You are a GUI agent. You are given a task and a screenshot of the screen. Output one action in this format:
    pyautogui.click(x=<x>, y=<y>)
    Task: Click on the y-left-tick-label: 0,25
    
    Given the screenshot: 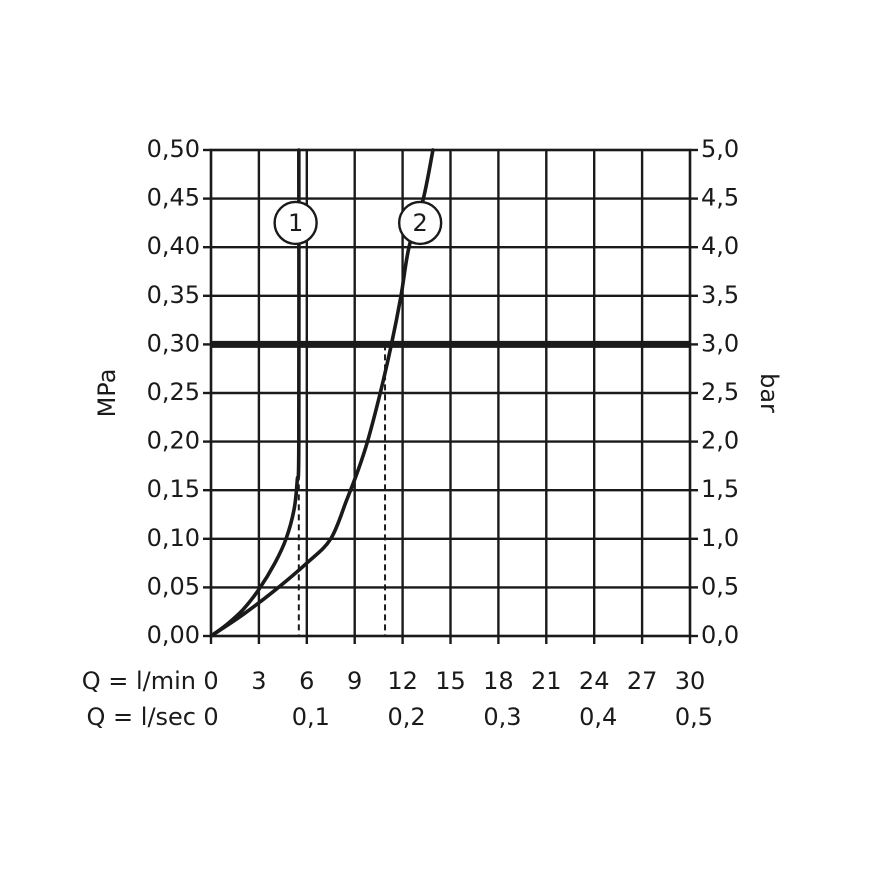 What is the action you would take?
    pyautogui.click(x=173, y=392)
    